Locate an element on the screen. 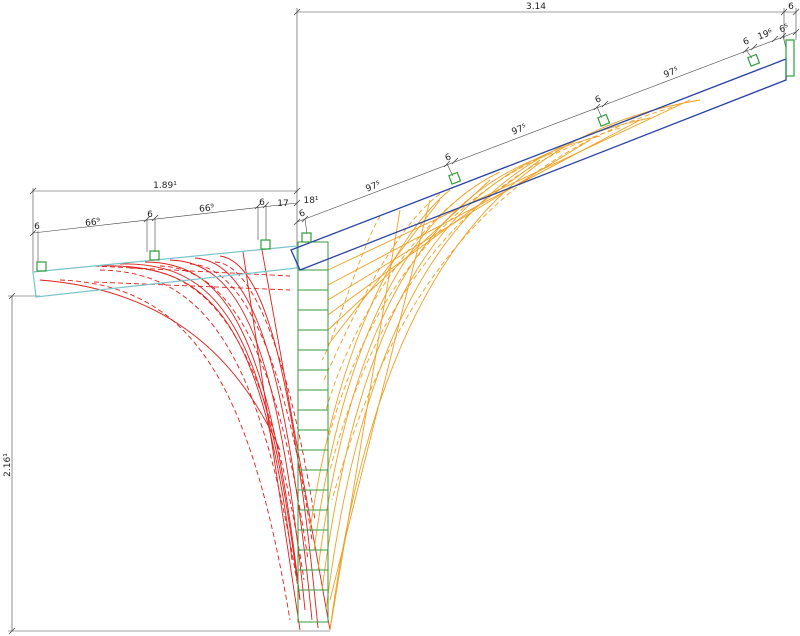  dim-right-6d: 6 is located at coordinates (448, 157).